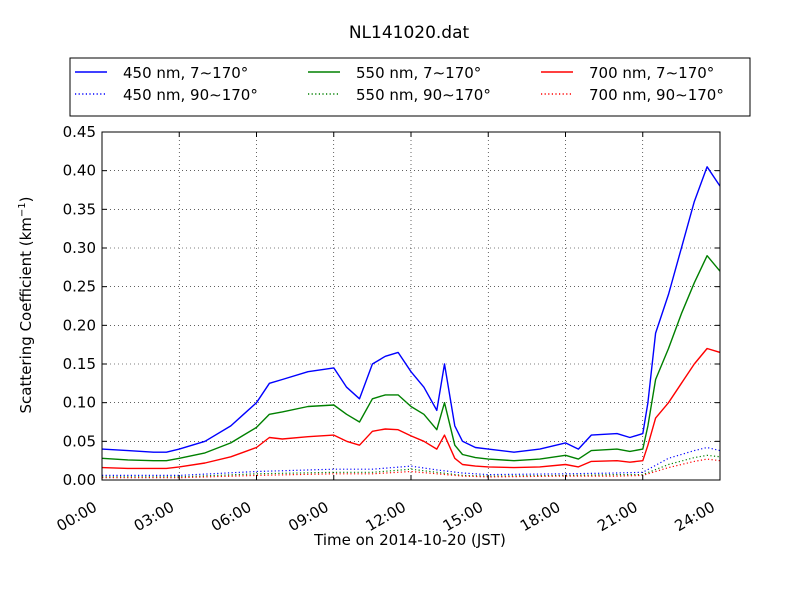 Image resolution: width=800 pixels, height=600 pixels. I want to click on x-tick-label: 06:00, so click(231, 516).